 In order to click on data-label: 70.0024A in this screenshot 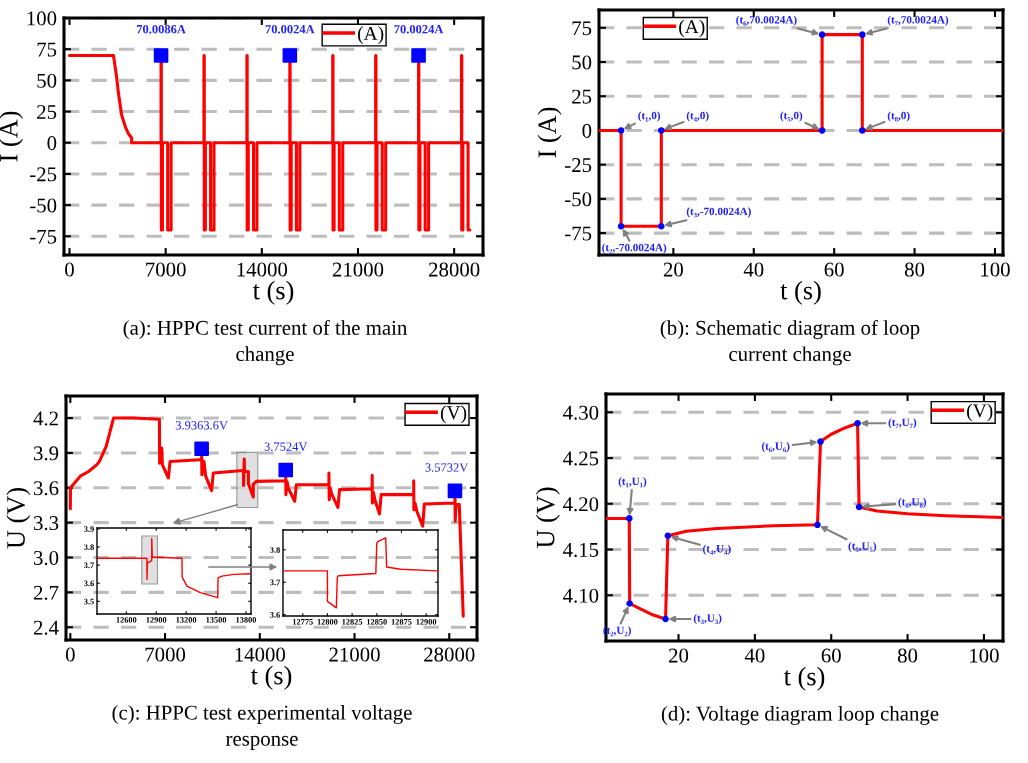, I will do `click(419, 29)`.